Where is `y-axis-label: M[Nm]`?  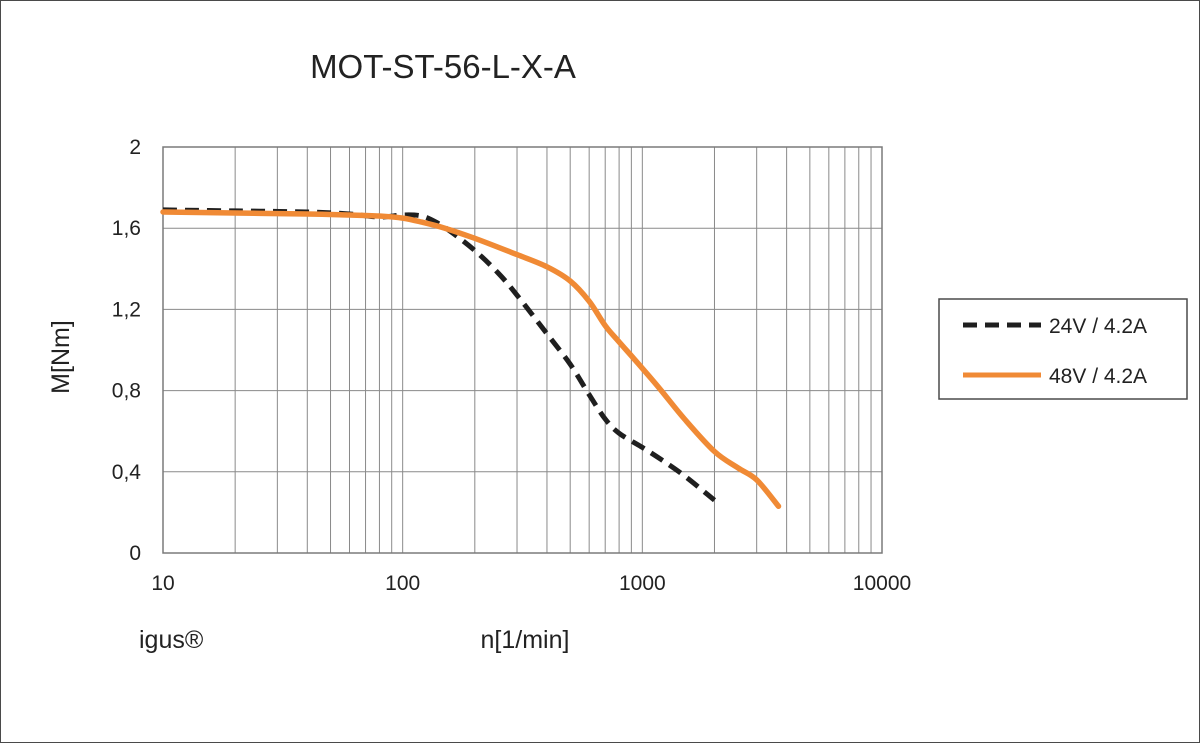
y-axis-label: M[Nm] is located at coordinates (61, 357).